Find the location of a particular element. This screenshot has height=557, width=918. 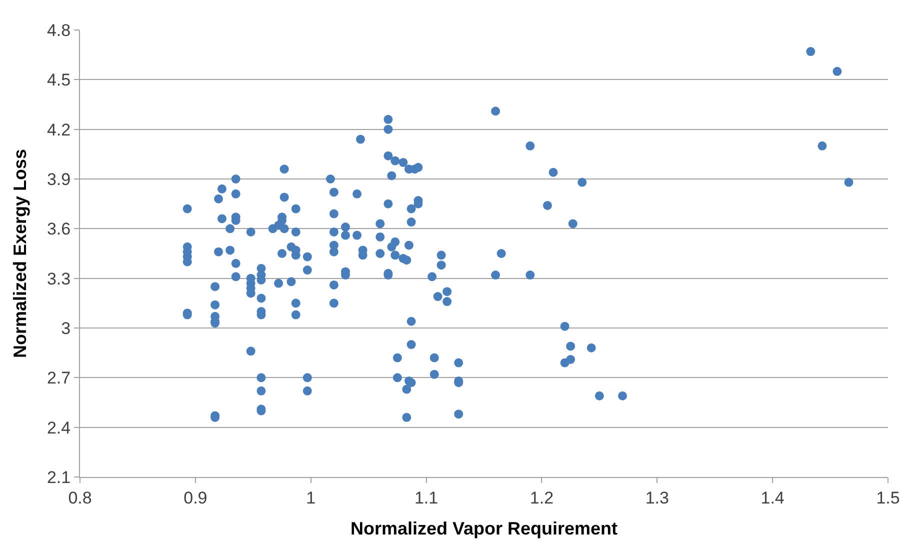

y-tick-label: 4.5 is located at coordinates (58, 80).